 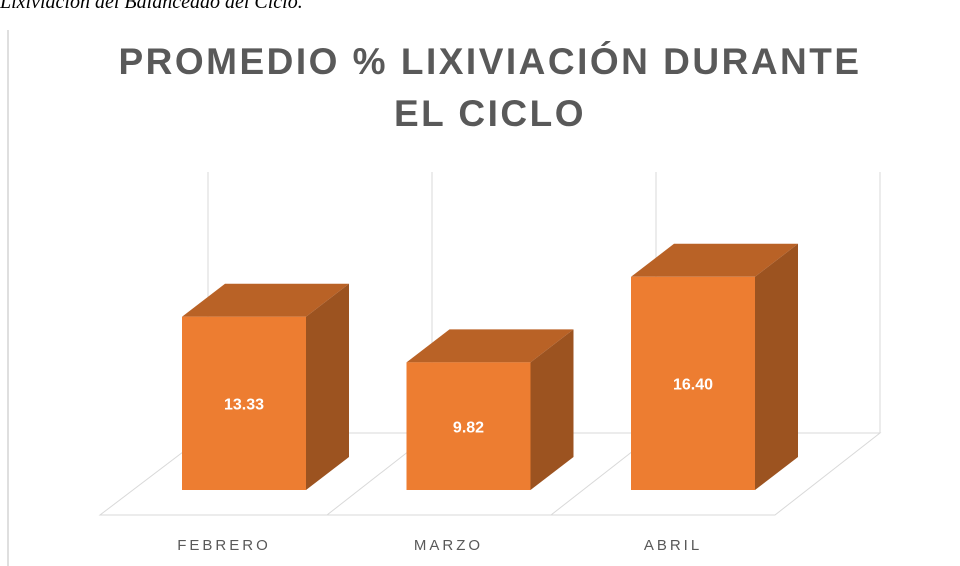 I want to click on x-tick-label: MARZO, so click(x=448, y=545).